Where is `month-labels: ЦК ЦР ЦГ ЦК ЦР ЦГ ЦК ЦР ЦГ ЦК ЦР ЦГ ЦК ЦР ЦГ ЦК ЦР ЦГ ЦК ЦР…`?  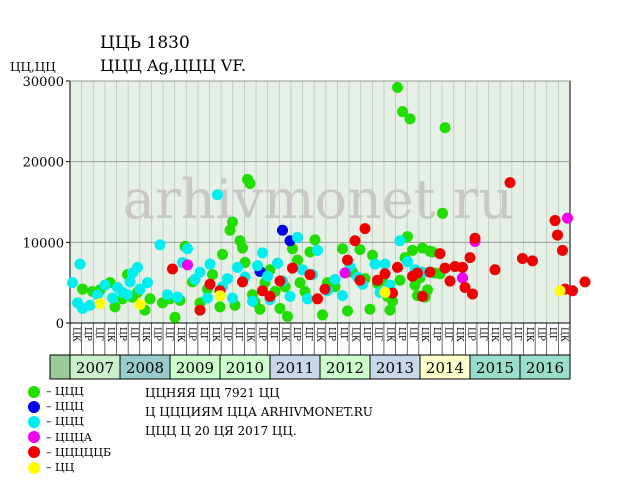 month-labels: ЦК ЦР ЦГ ЦК ЦР ЦГ ЦК ЦР ЦГ ЦК ЦР ЦГ ЦК ЦР ЦГ ЦК ЦР ЦГ ЦК ЦР… is located at coordinates (320, 339).